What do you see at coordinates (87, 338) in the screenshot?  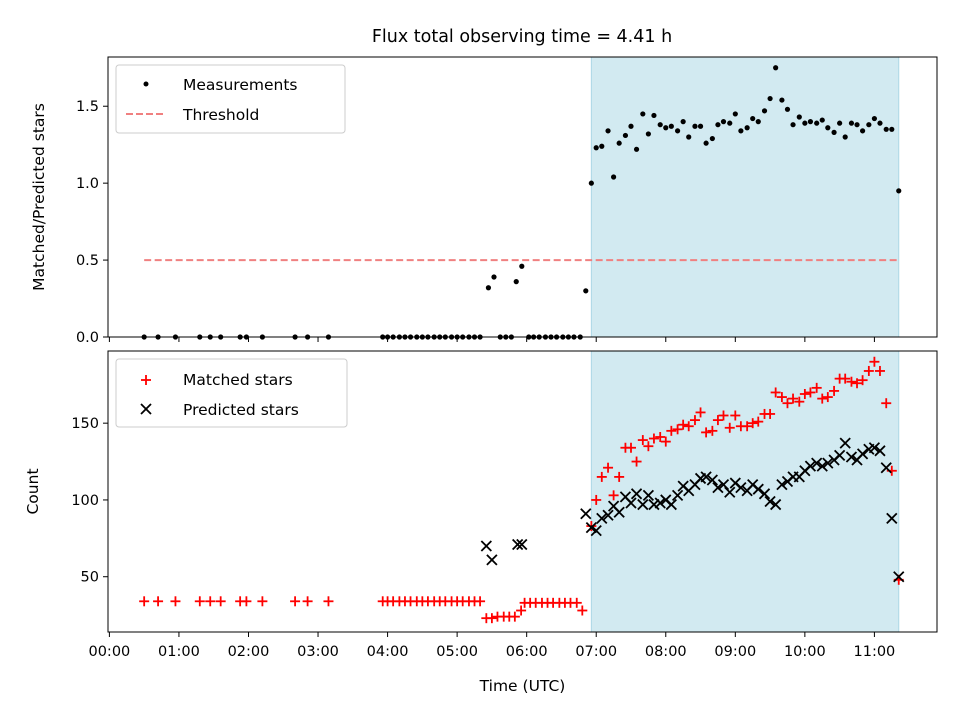 I see `y-tick-label: 0.0` at bounding box center [87, 338].